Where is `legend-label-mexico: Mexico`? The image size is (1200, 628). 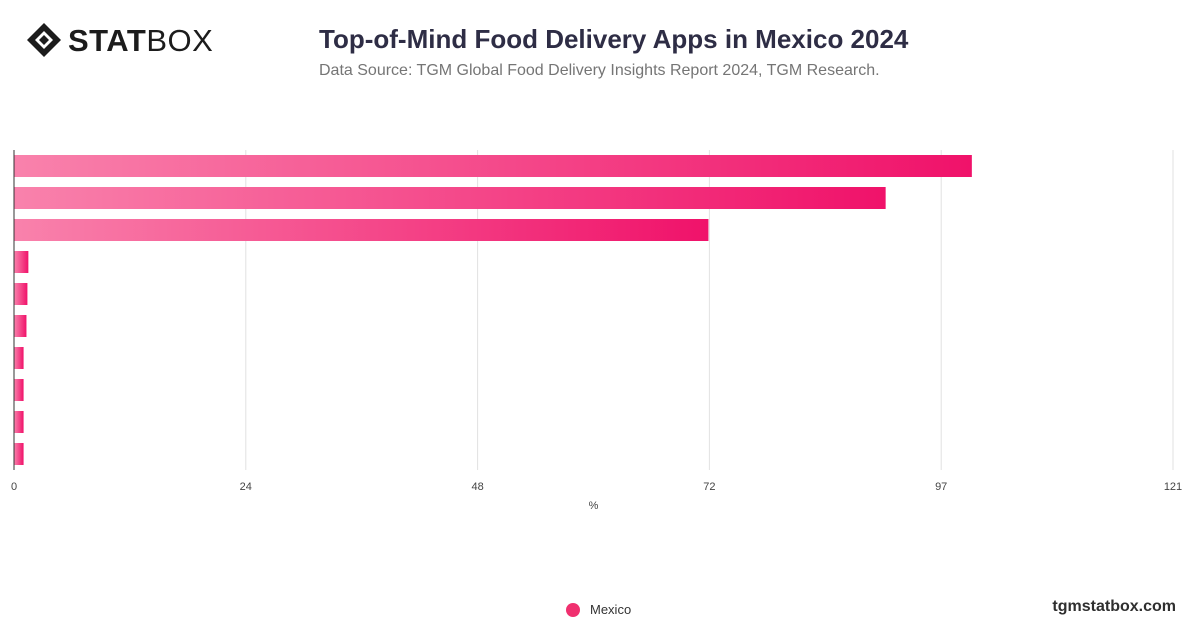
legend-label-mexico: Mexico is located at coordinates (611, 609).